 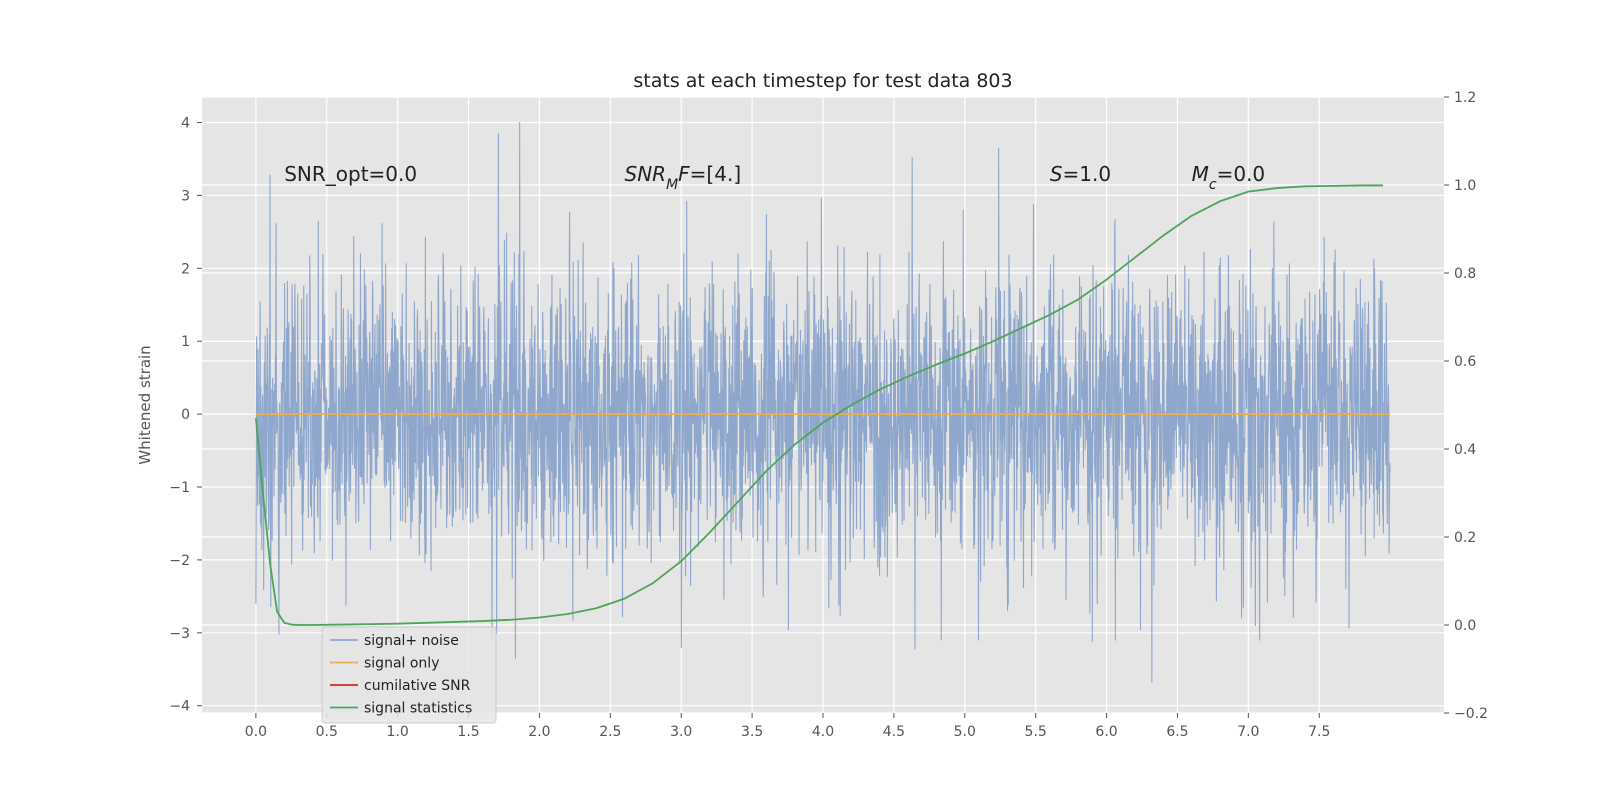 I want to click on legend-label: cumilative SNR, so click(x=417, y=686).